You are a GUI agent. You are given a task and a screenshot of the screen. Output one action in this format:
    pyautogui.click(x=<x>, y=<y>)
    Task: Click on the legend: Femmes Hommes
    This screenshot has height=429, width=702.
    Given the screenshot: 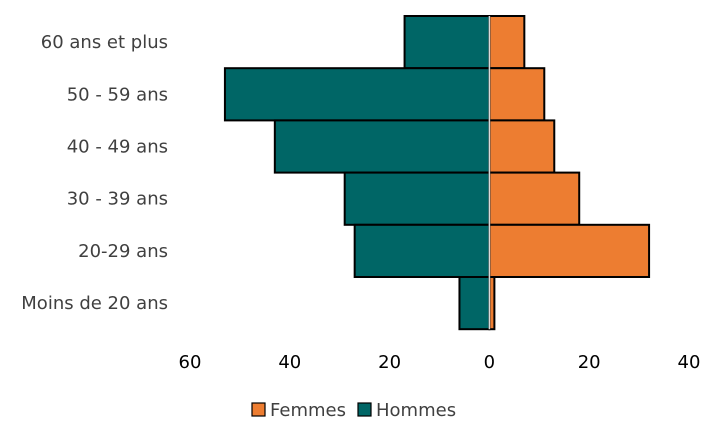 What is the action you would take?
    pyautogui.click(x=353, y=410)
    